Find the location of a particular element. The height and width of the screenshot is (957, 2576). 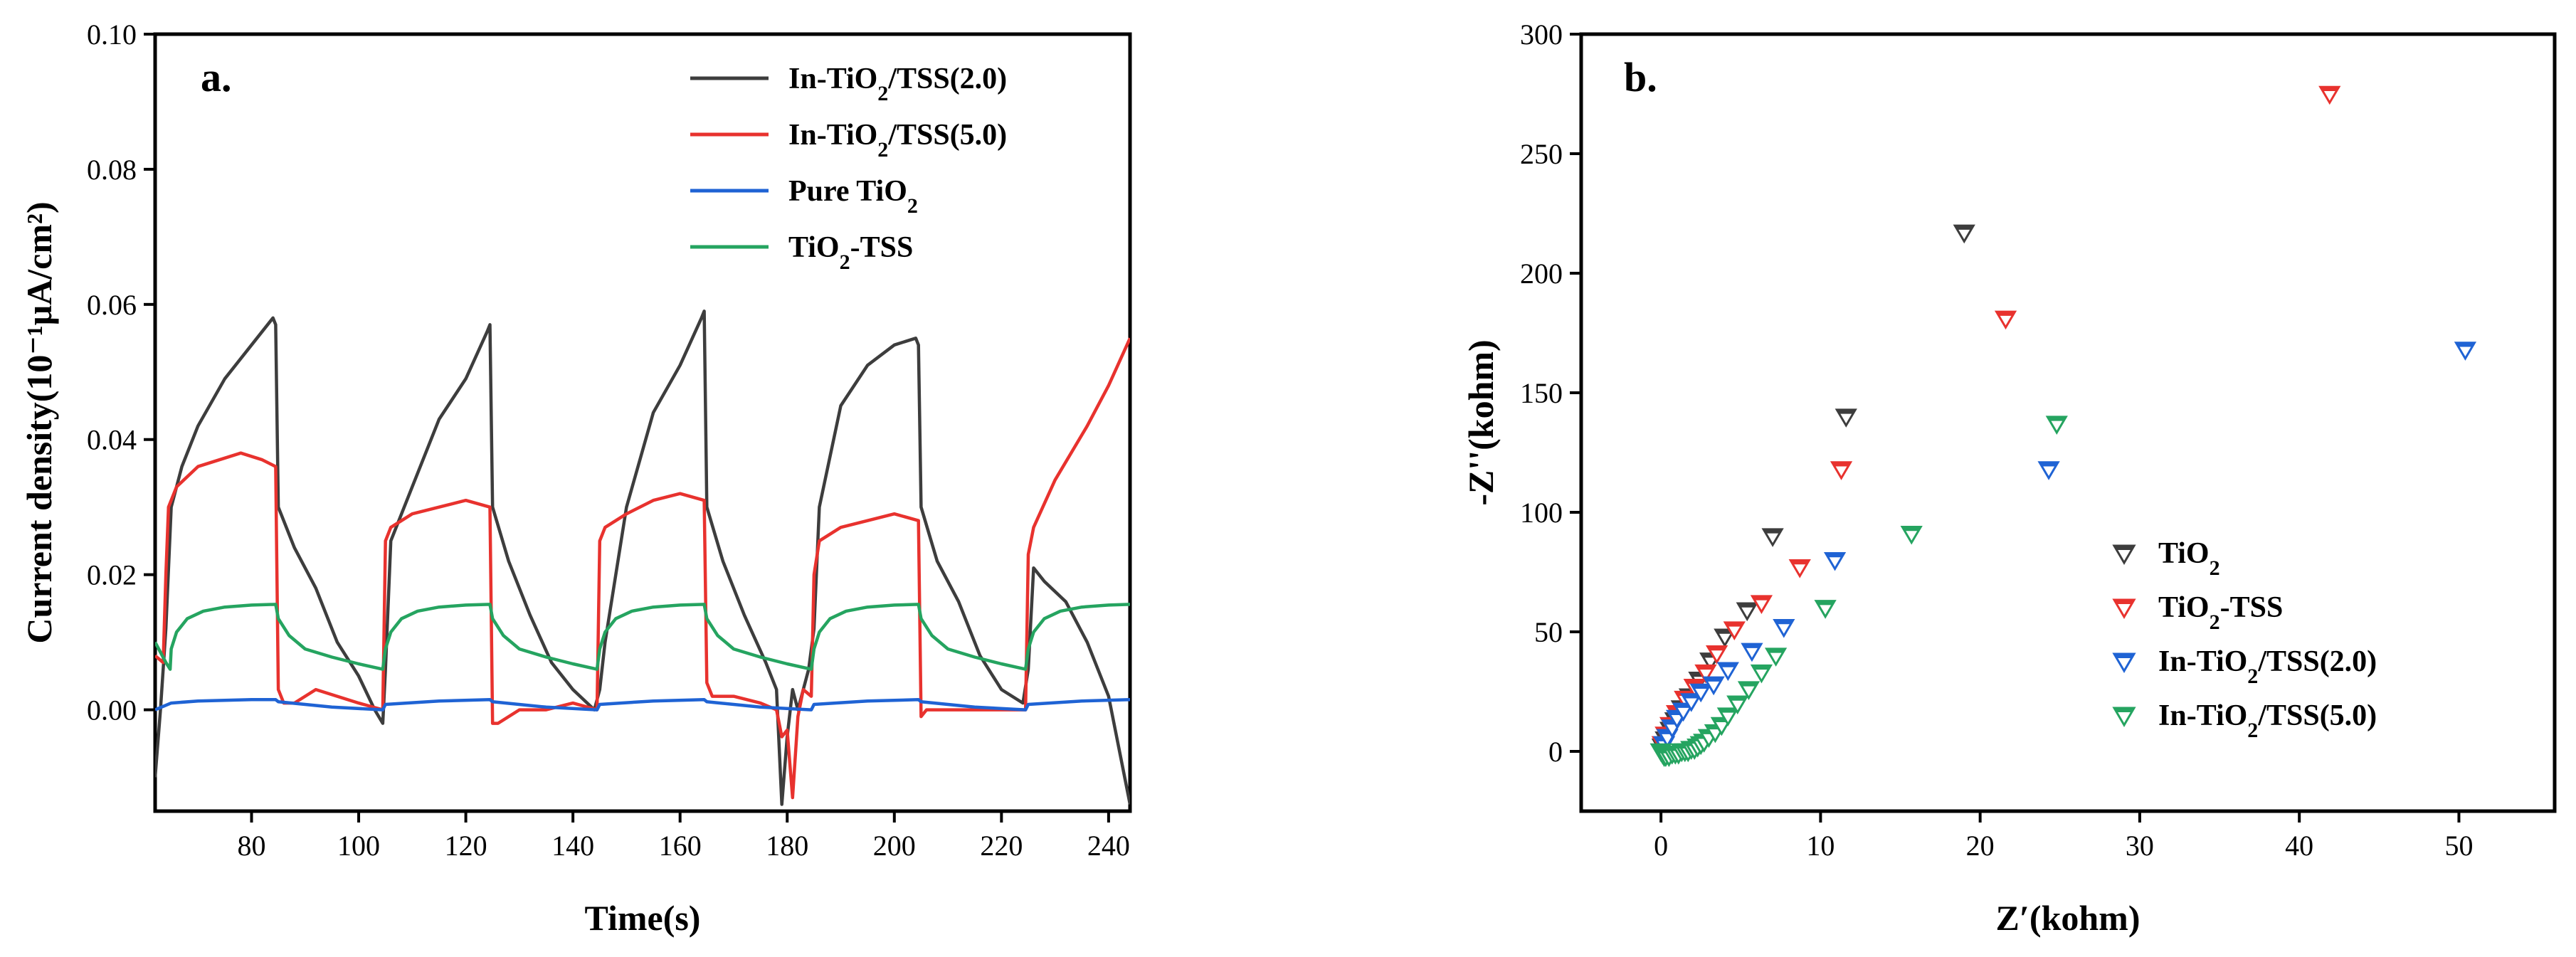

x-tick-label: 50 is located at coordinates (2458, 846).